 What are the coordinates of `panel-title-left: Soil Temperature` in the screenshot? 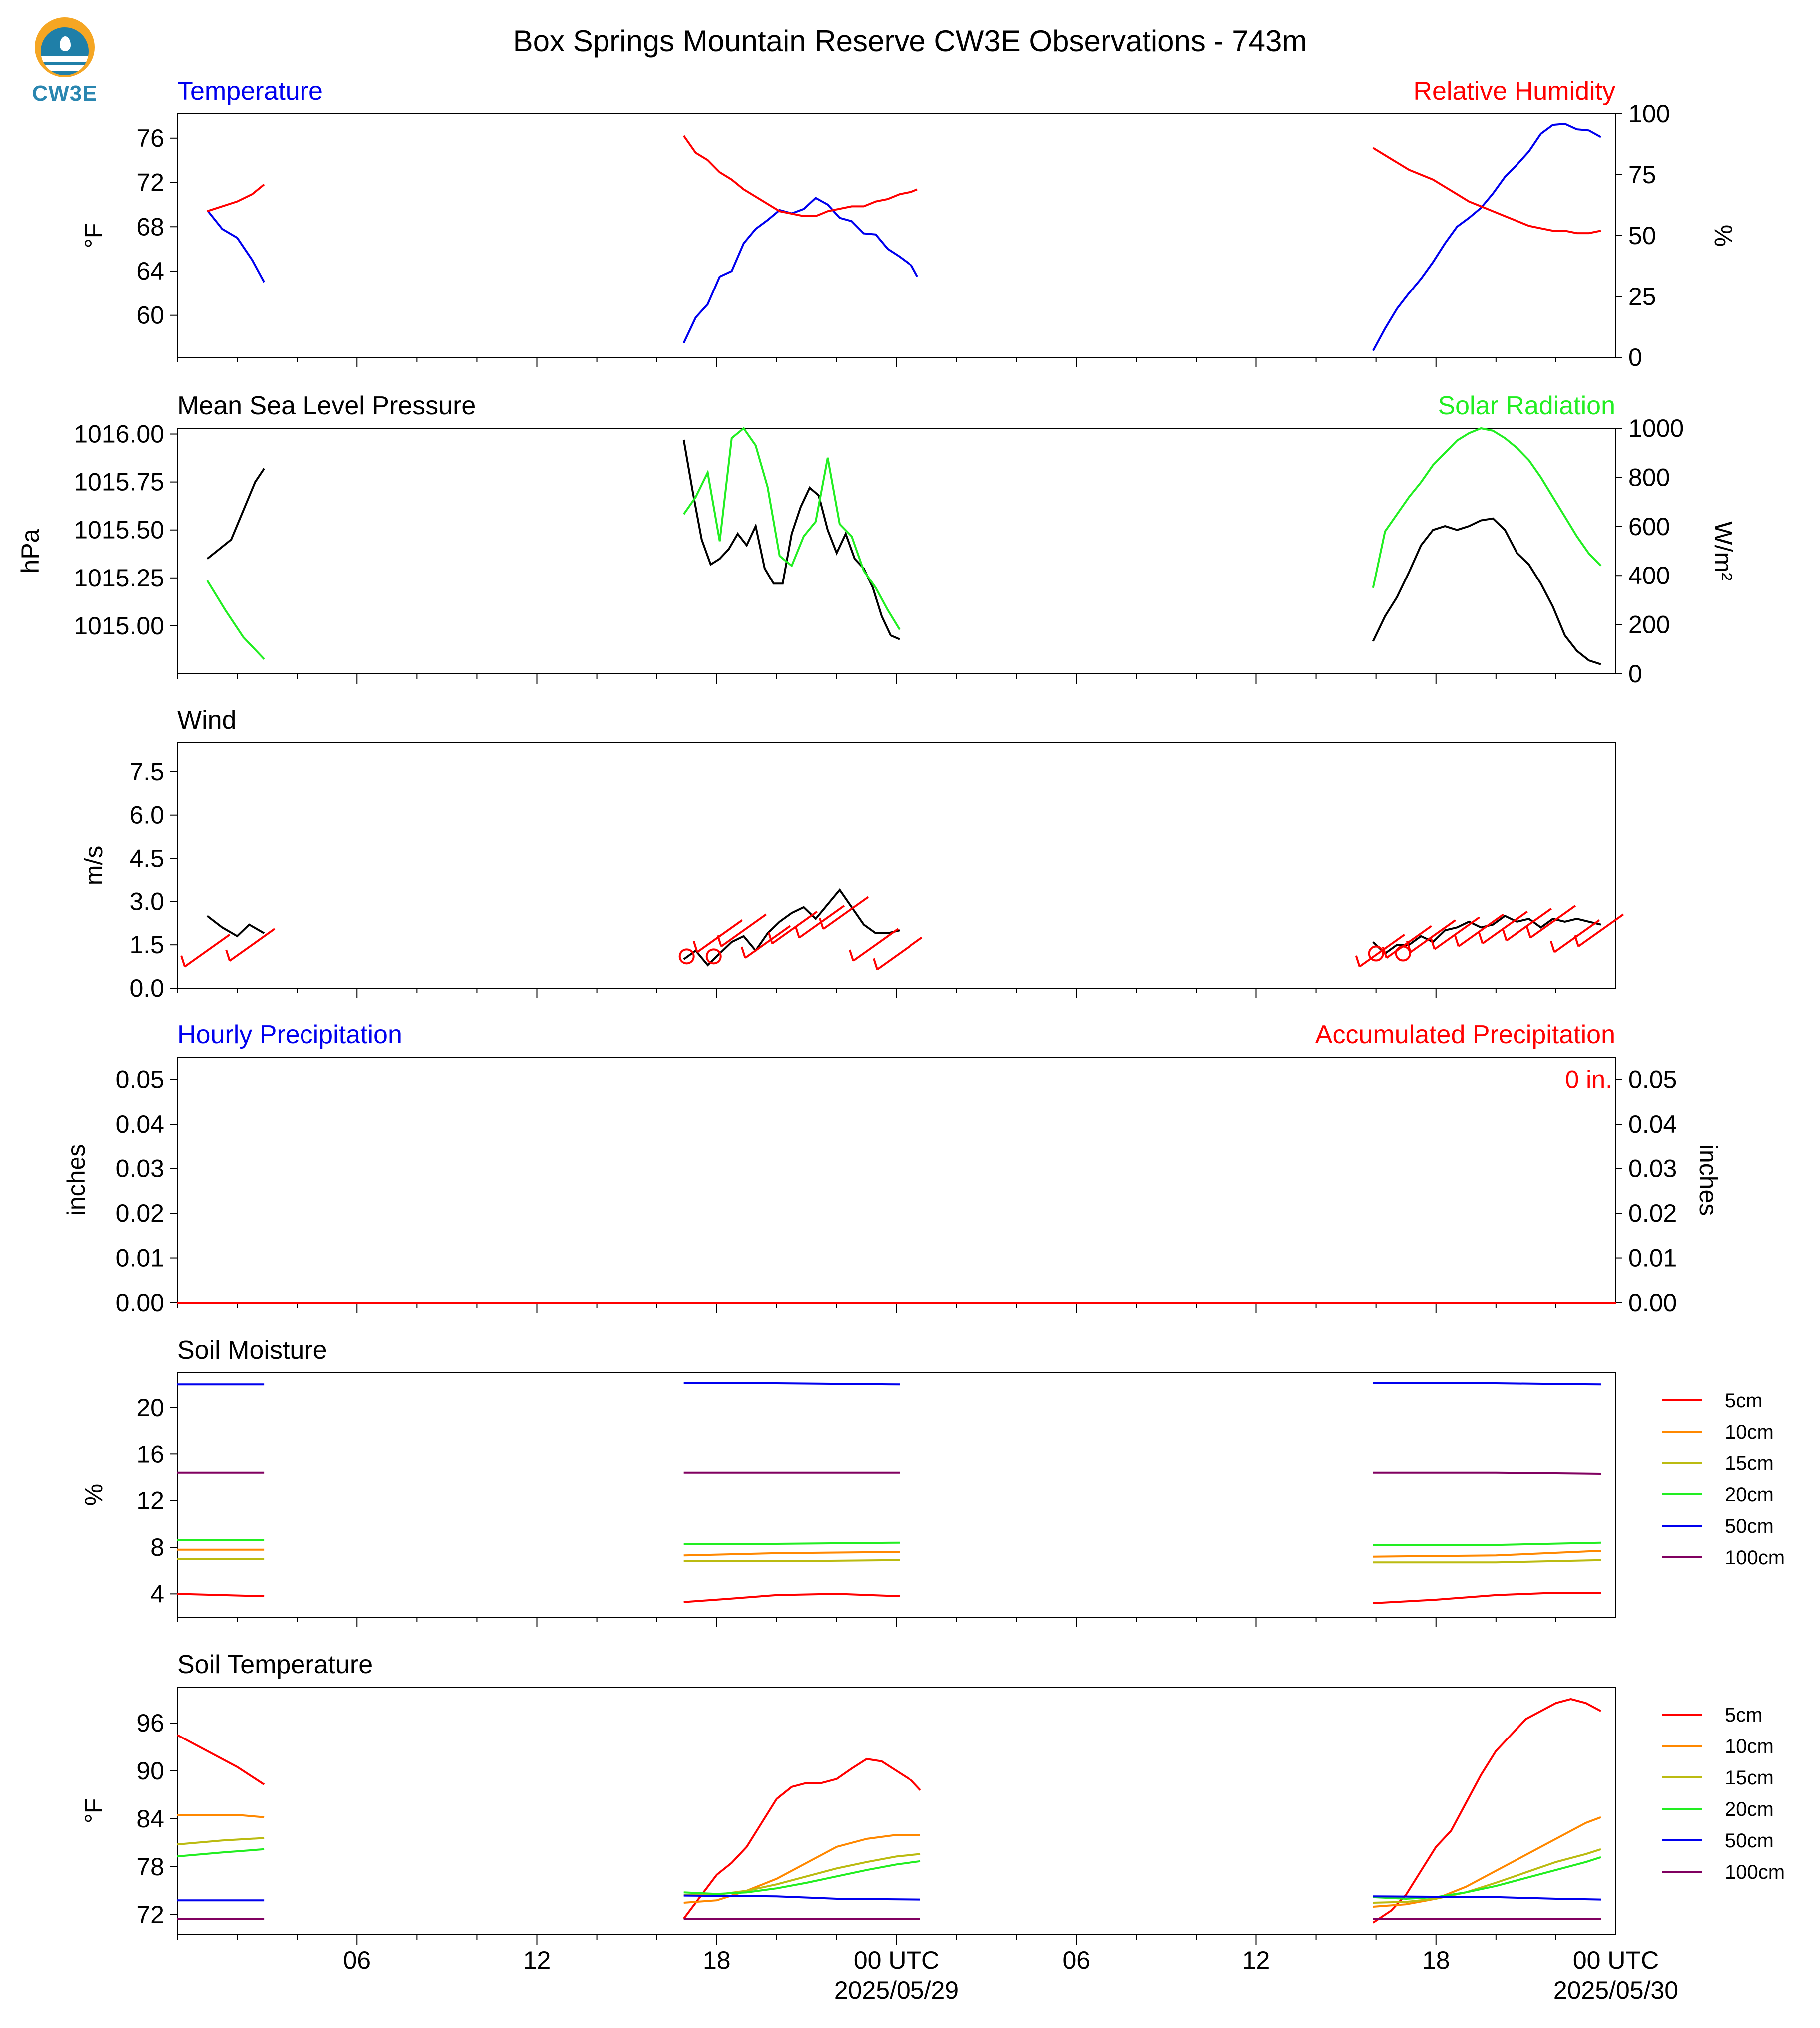 It's located at (275, 1664).